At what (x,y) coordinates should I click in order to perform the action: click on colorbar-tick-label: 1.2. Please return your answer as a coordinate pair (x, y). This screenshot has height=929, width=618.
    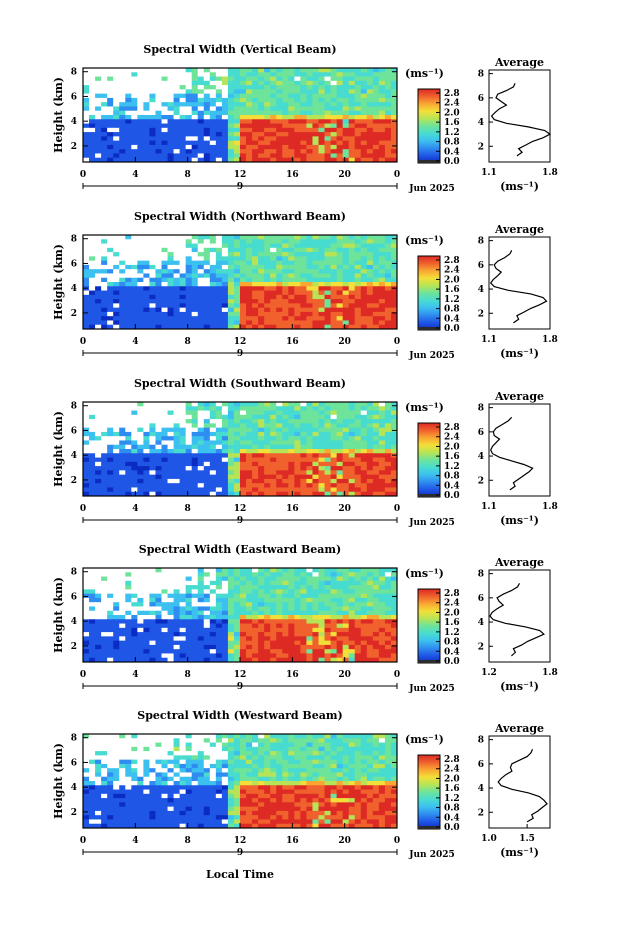
    Looking at the image, I should click on (452, 300).